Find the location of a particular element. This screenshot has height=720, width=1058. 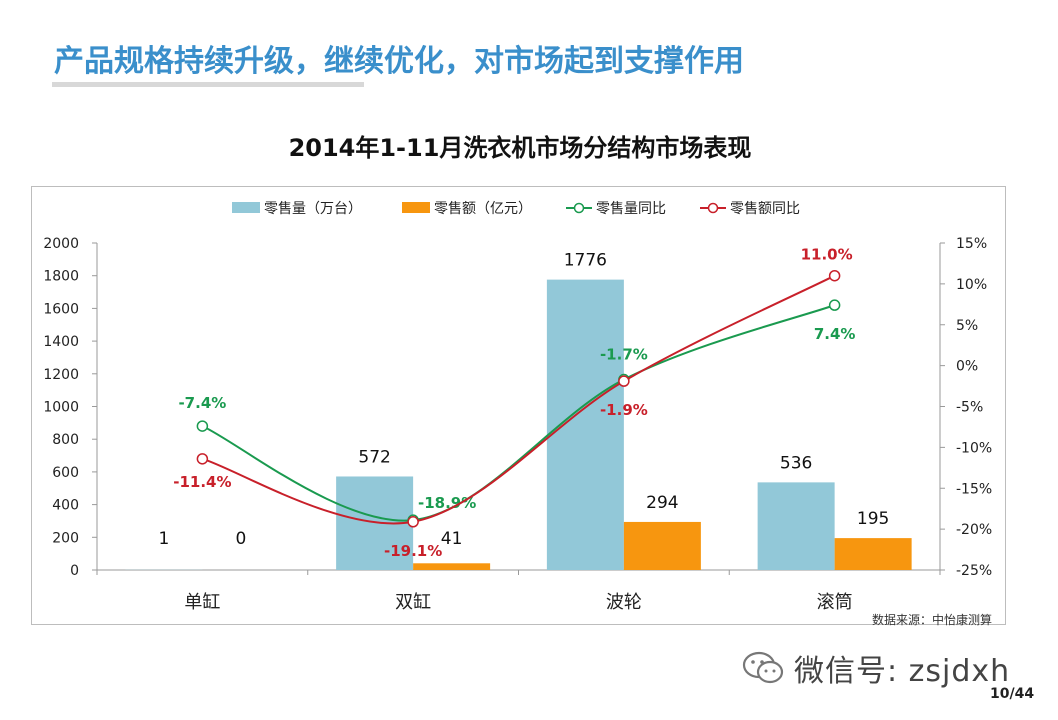

label-retail-volume-yoy: 7.4% is located at coordinates (835, 334).